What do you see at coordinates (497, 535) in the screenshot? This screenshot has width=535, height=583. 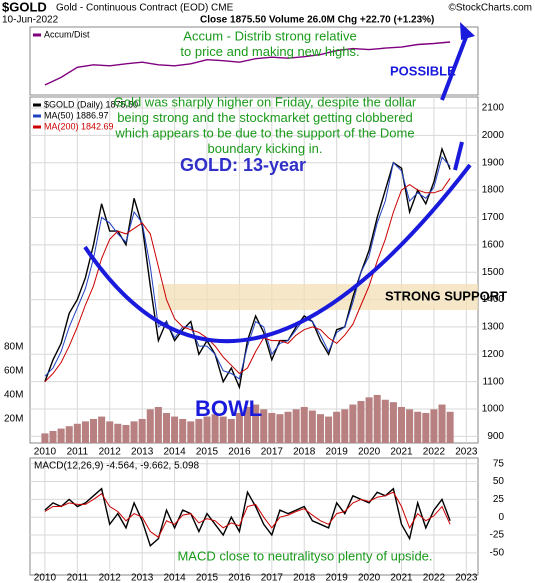 I see `y-tick-label: -25` at bounding box center [497, 535].